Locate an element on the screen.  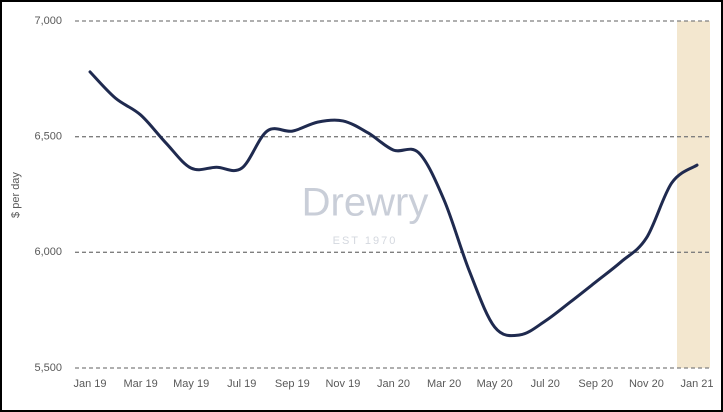
x-tick-label: Mar 19 is located at coordinates (140, 384).